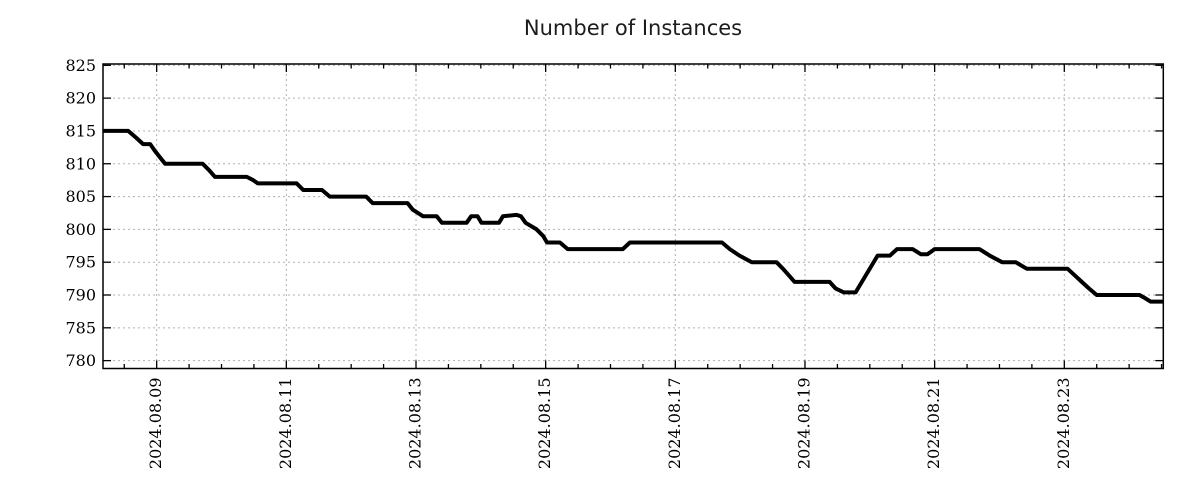 This screenshot has height=500, width=1200. Describe the element at coordinates (80, 262) in the screenshot. I see `y-tick-label: 795` at that location.